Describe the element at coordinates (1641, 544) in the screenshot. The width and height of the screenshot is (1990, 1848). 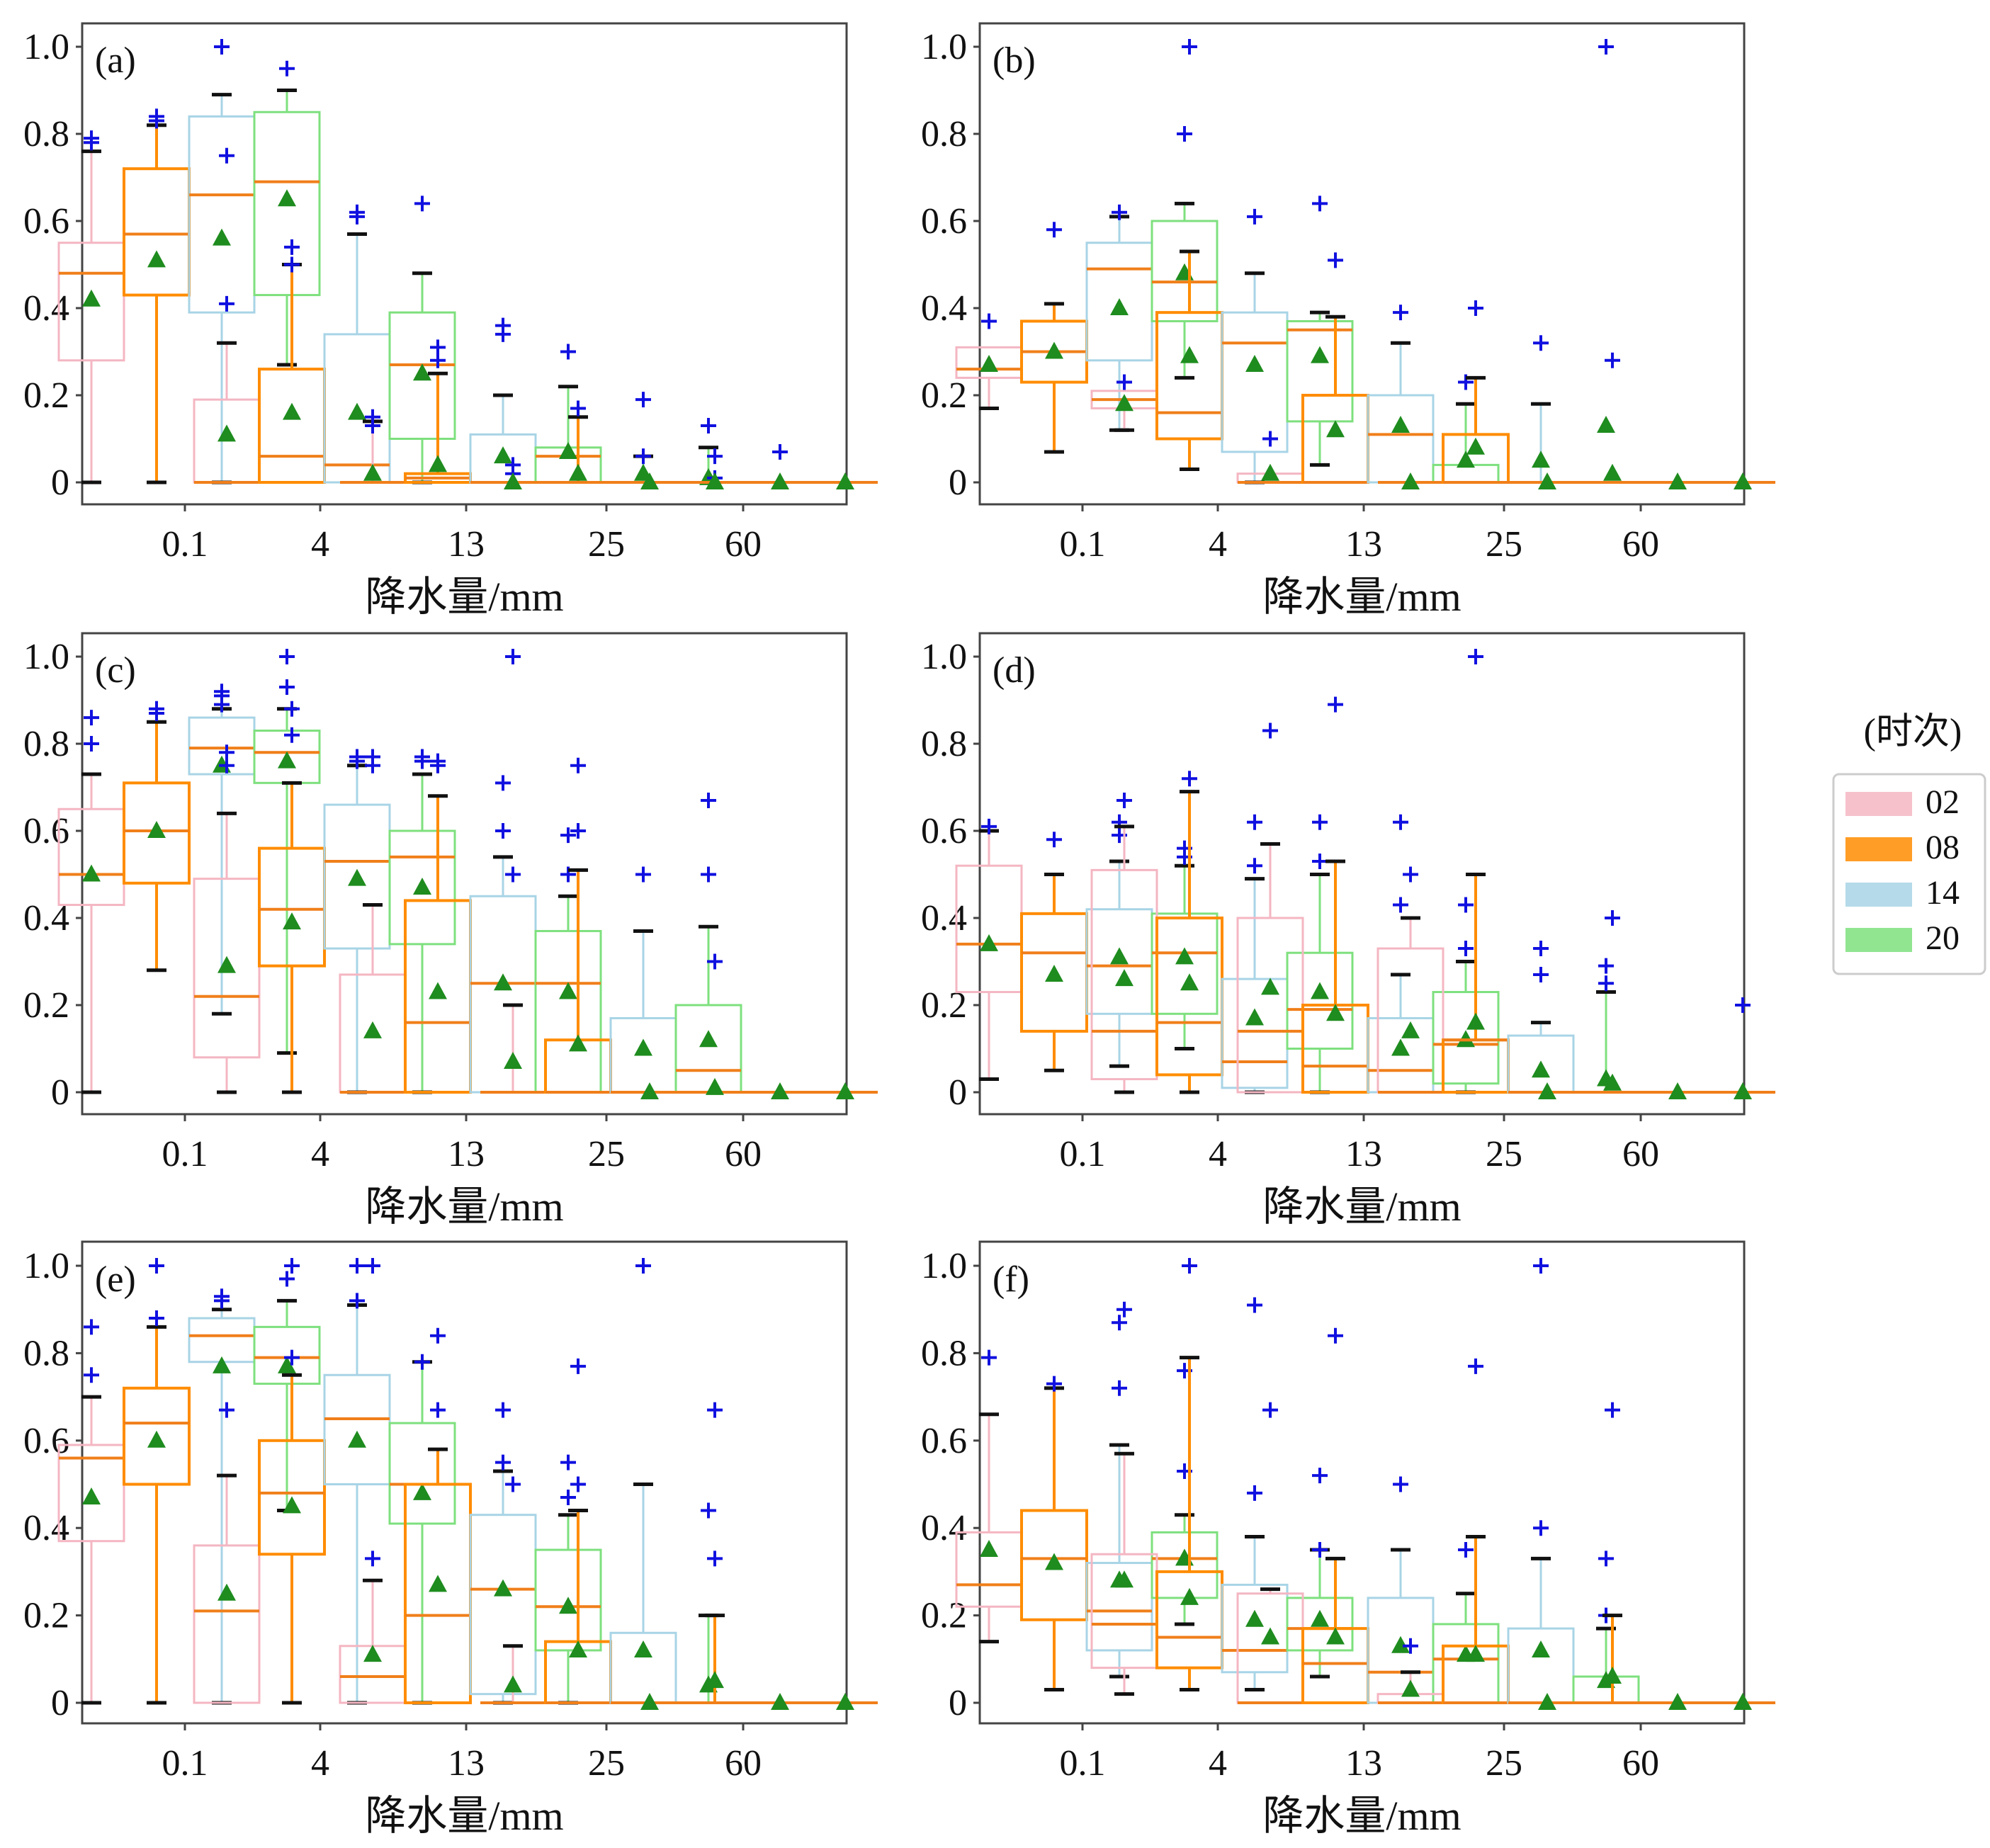
I see `x-tick-label: 60` at that location.